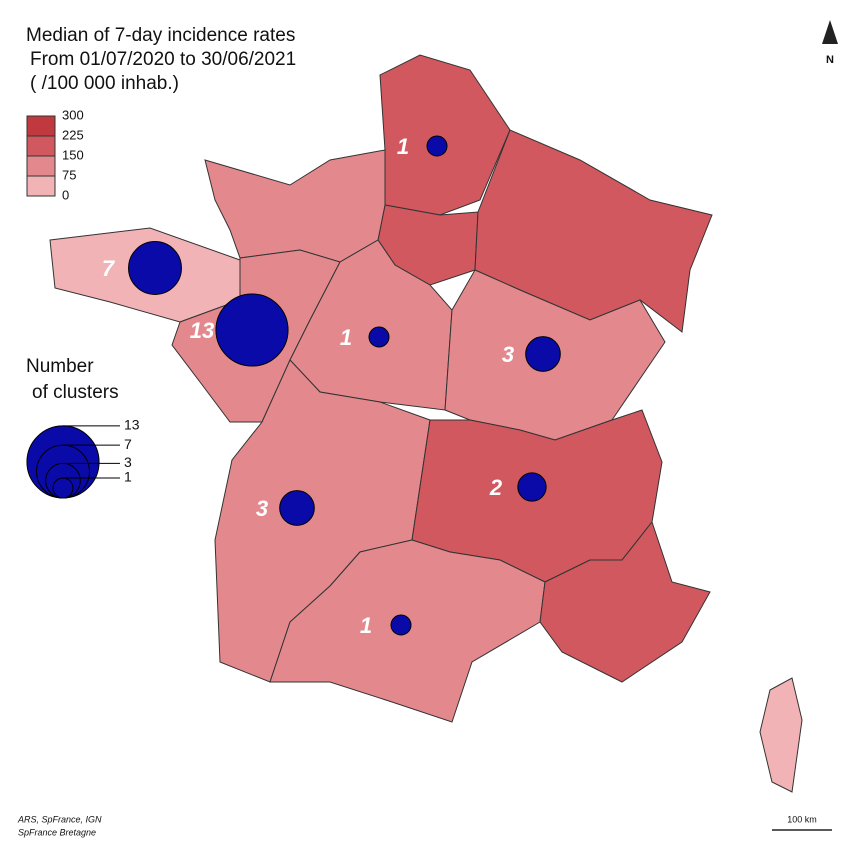  I want to click on legend-label: 150, so click(73, 154).